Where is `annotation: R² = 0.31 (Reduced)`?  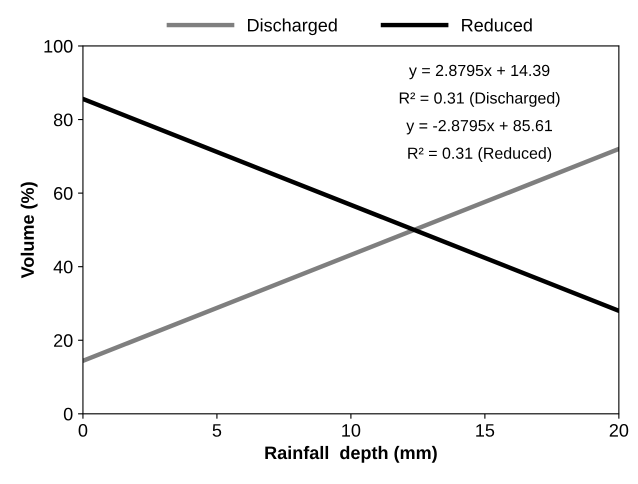
annotation: R² = 0.31 (Reduced) is located at coordinates (480, 154).